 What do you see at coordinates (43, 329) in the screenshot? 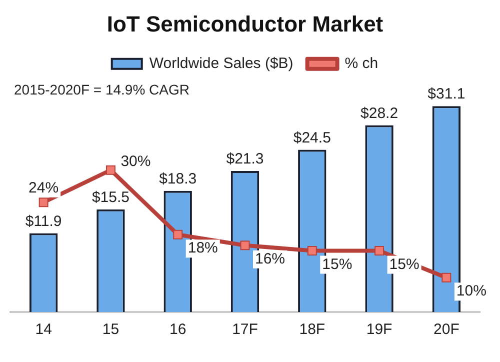
I see `x-tick-label: 14` at bounding box center [43, 329].